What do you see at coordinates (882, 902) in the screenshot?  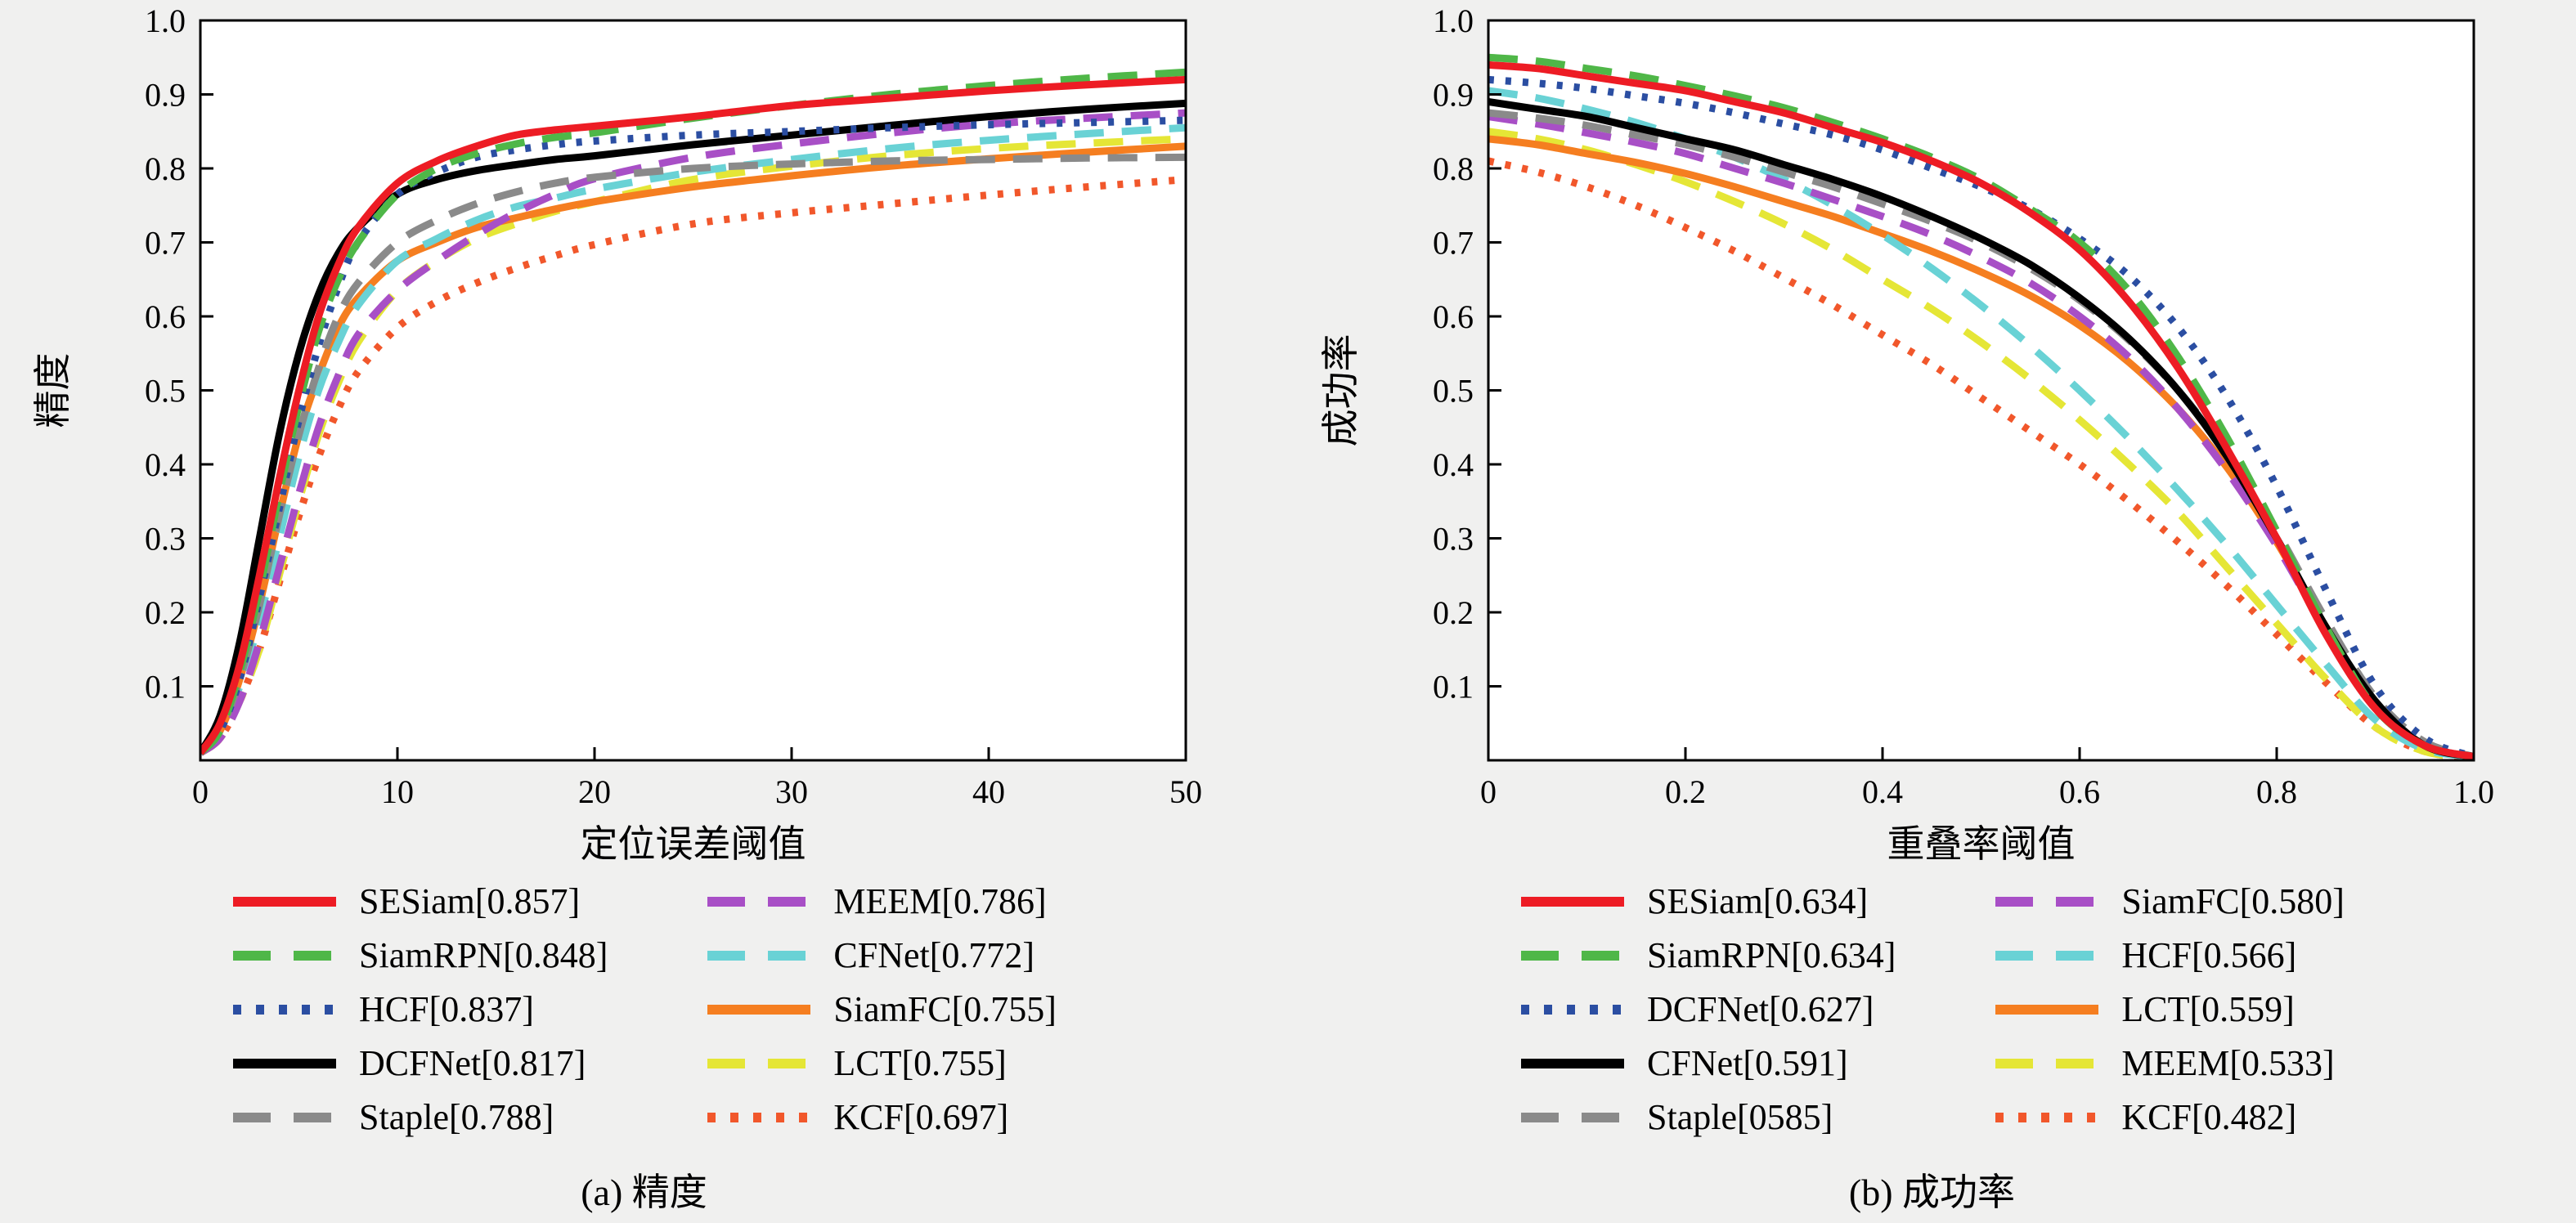 I see `legend-item-MEEM: MEEM[0.786]` at bounding box center [882, 902].